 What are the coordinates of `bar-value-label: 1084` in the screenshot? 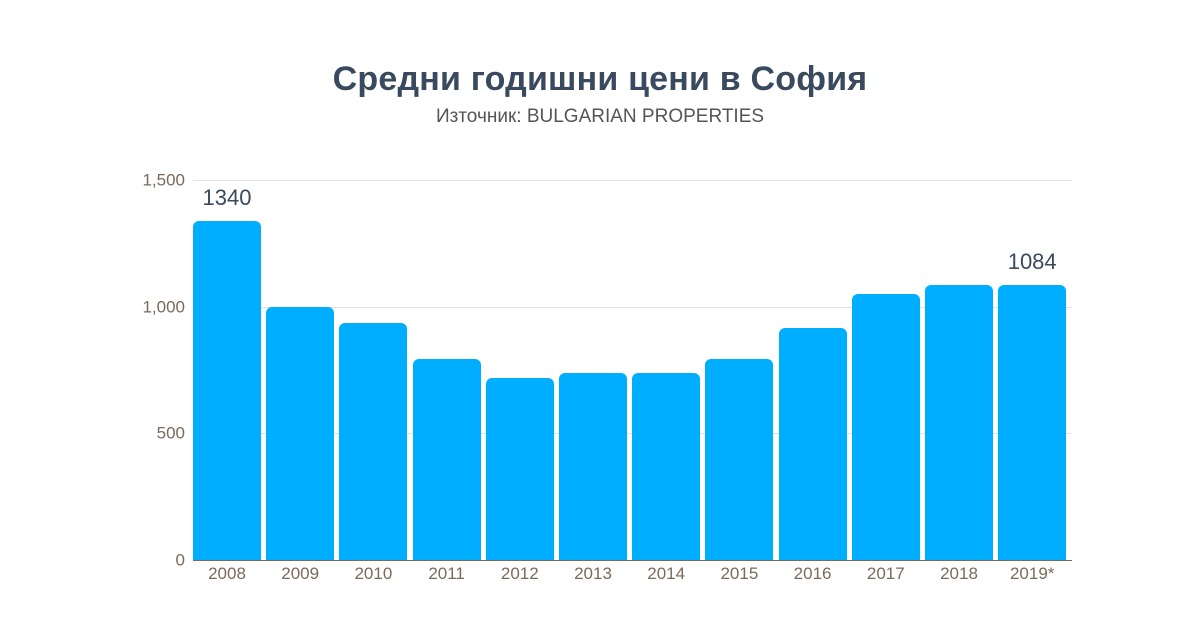 It's located at (1032, 262).